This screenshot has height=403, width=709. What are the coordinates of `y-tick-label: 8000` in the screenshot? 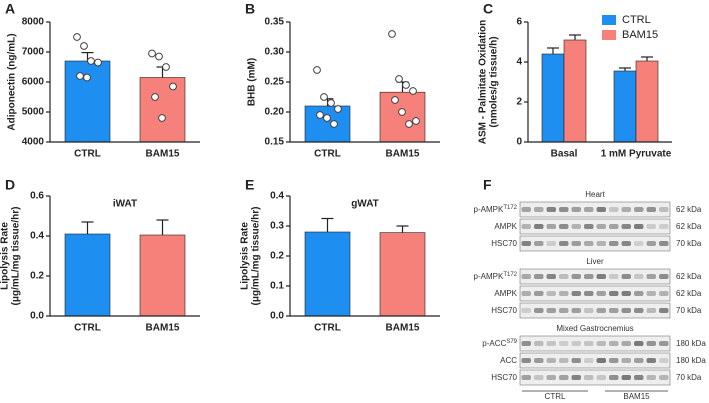 It's located at (33, 22).